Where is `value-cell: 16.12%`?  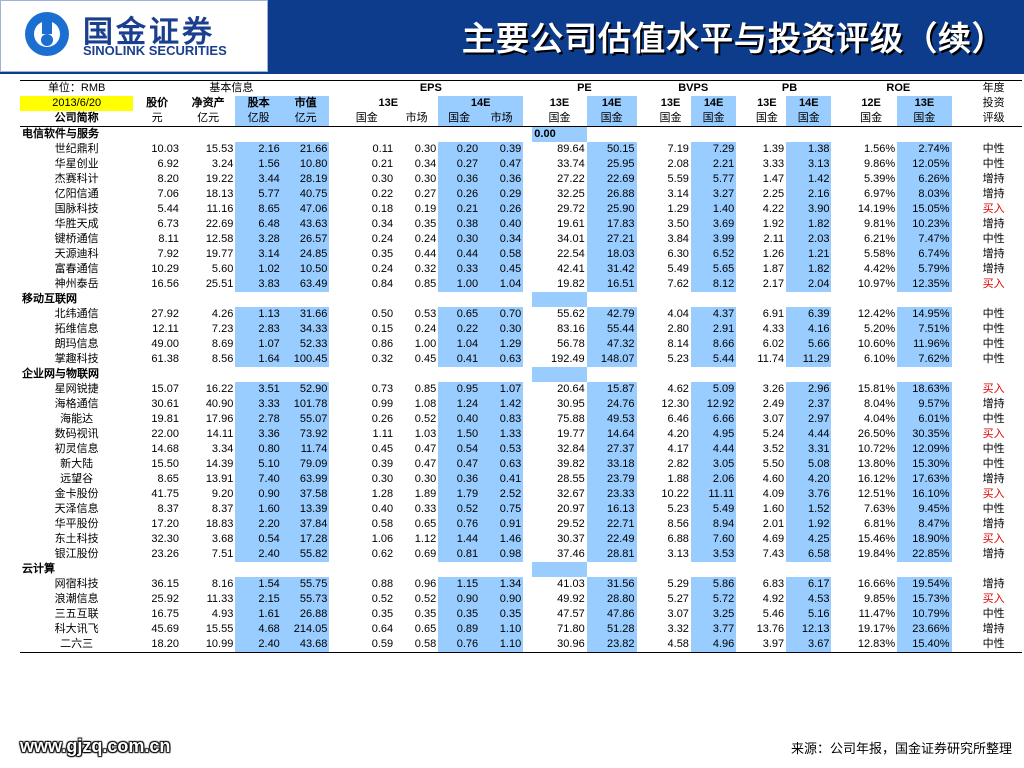
value-cell: 16.12% is located at coordinates (876, 479).